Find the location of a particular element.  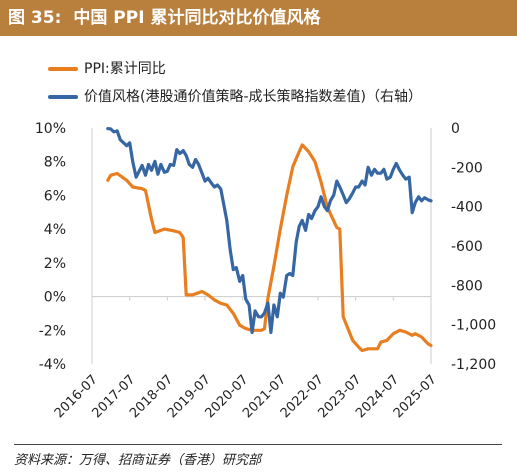

y-left-tick-label-4: 2% is located at coordinates (55, 264).